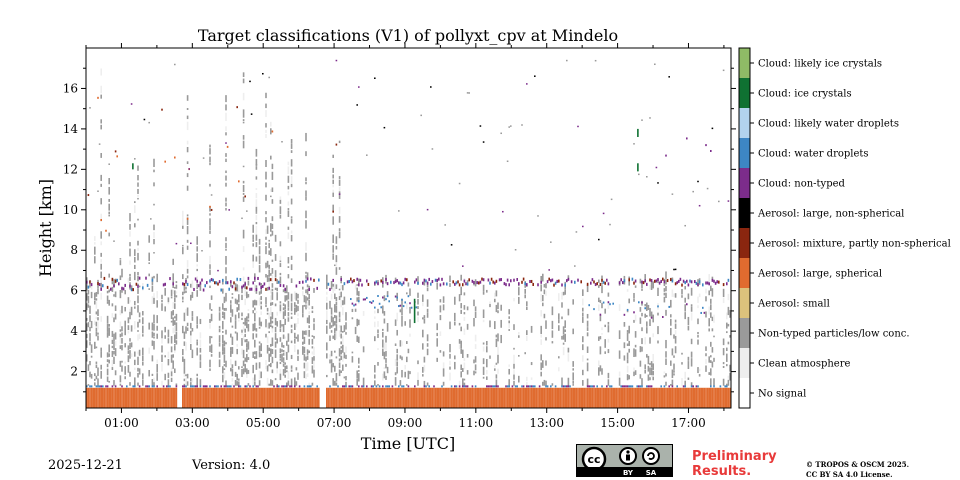 Image resolution: width=960 pixels, height=480 pixels. What do you see at coordinates (405, 423) in the screenshot?
I see `x-tick-label: 09:00` at bounding box center [405, 423].